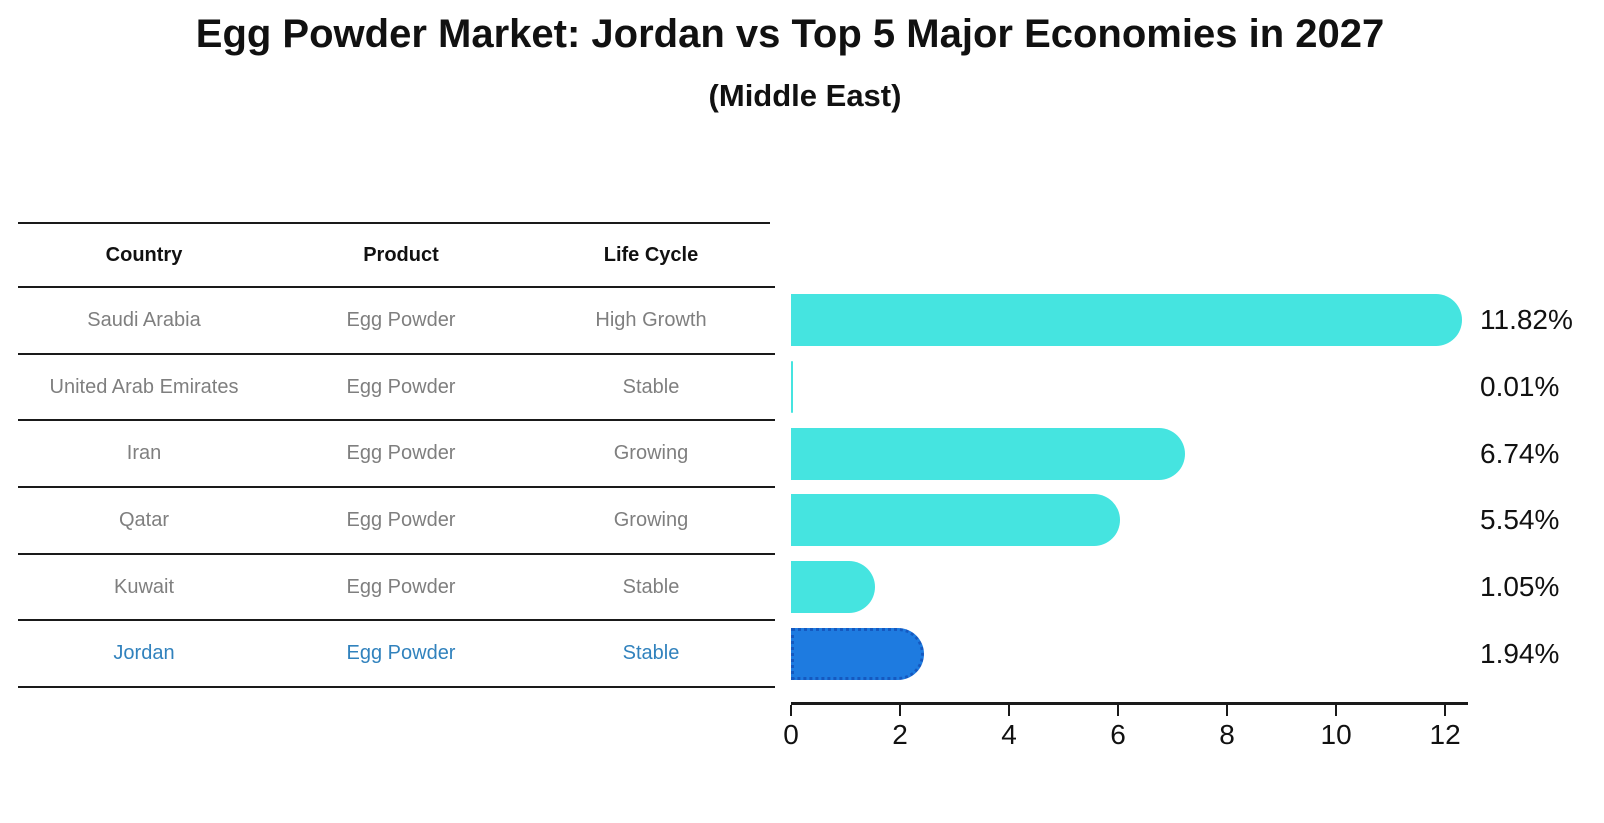  I want to click on cell-country: Saudi Arabia, so click(144, 319).